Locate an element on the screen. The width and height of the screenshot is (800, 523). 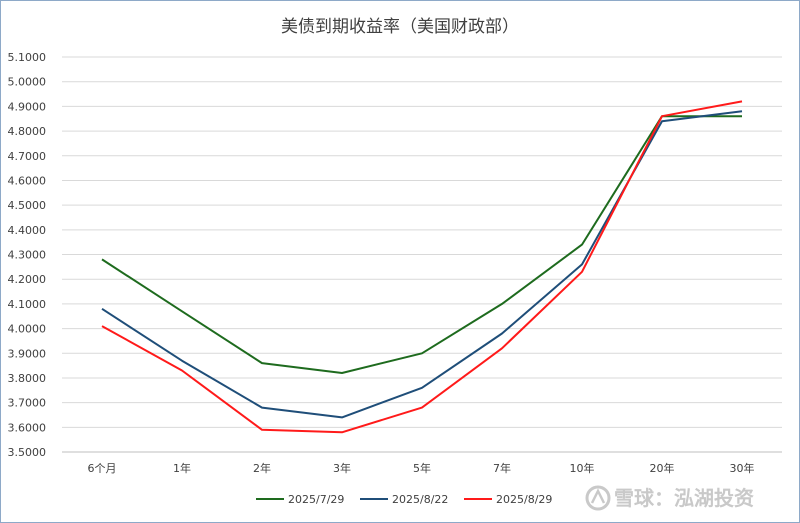
legend-label: 2025/7/29 is located at coordinates (316, 499).